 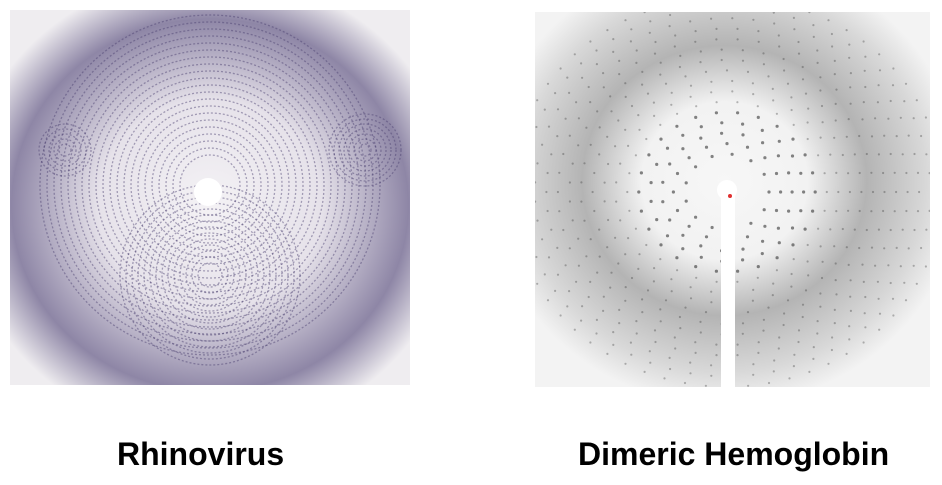 I want to click on hemoglobin-caption: Dimeric Hemoglobin, so click(x=734, y=454).